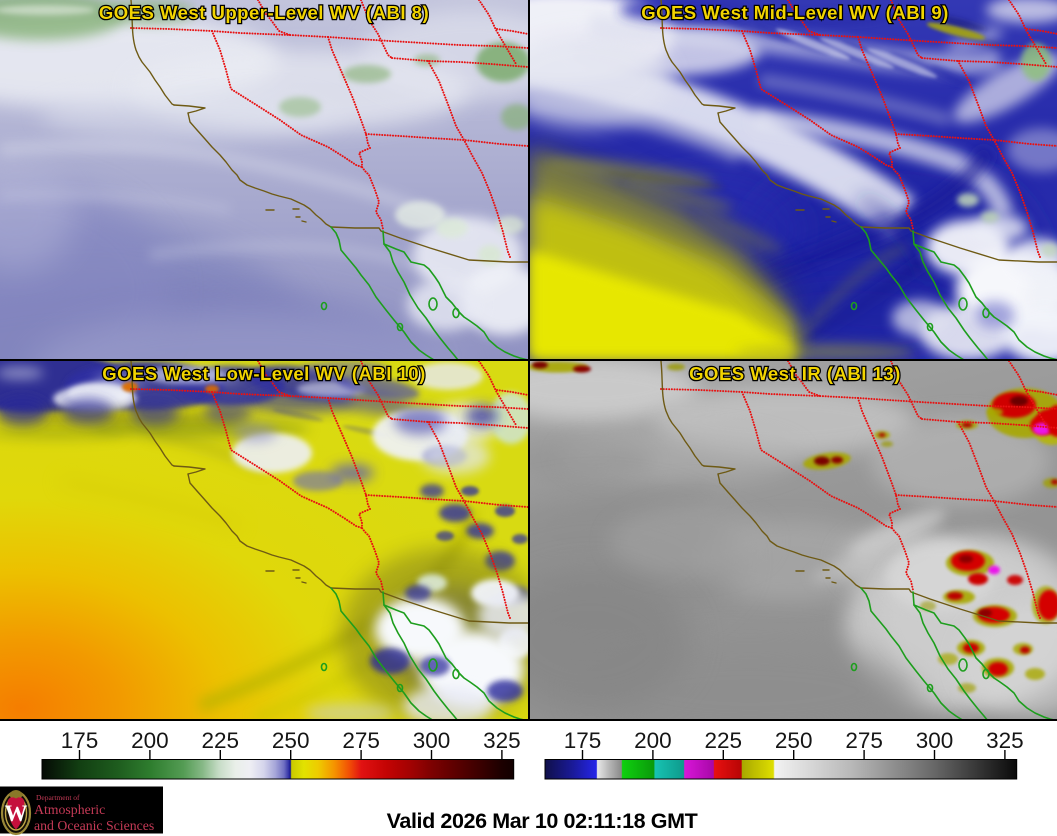 This screenshot has height=836, width=1057. I want to click on svg-text: and Oceanic Sciences, so click(94, 825).